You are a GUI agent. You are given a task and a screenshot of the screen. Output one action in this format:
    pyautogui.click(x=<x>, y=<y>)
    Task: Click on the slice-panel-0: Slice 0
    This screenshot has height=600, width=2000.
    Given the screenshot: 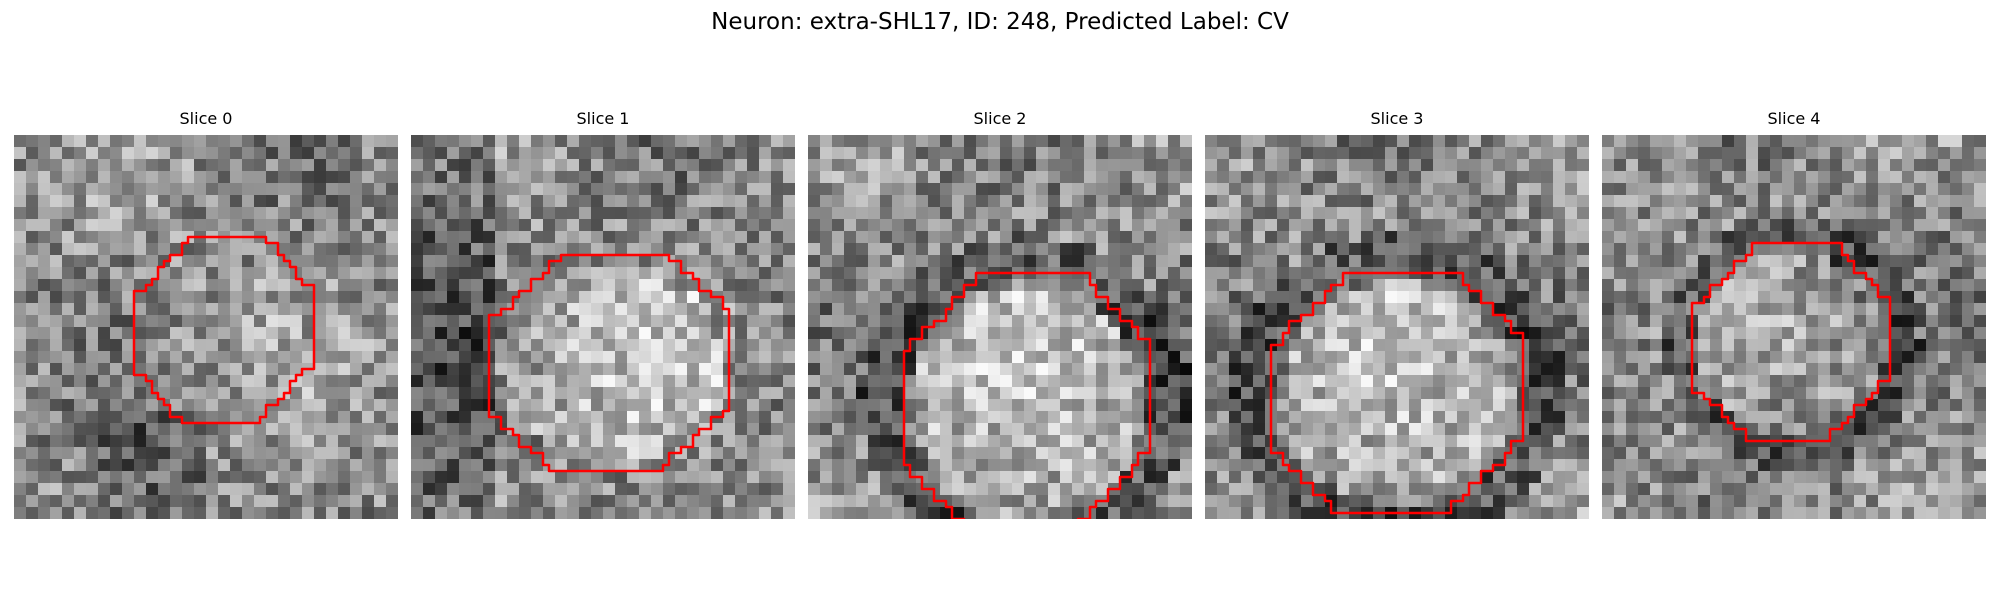 What is the action you would take?
    pyautogui.click(x=206, y=313)
    